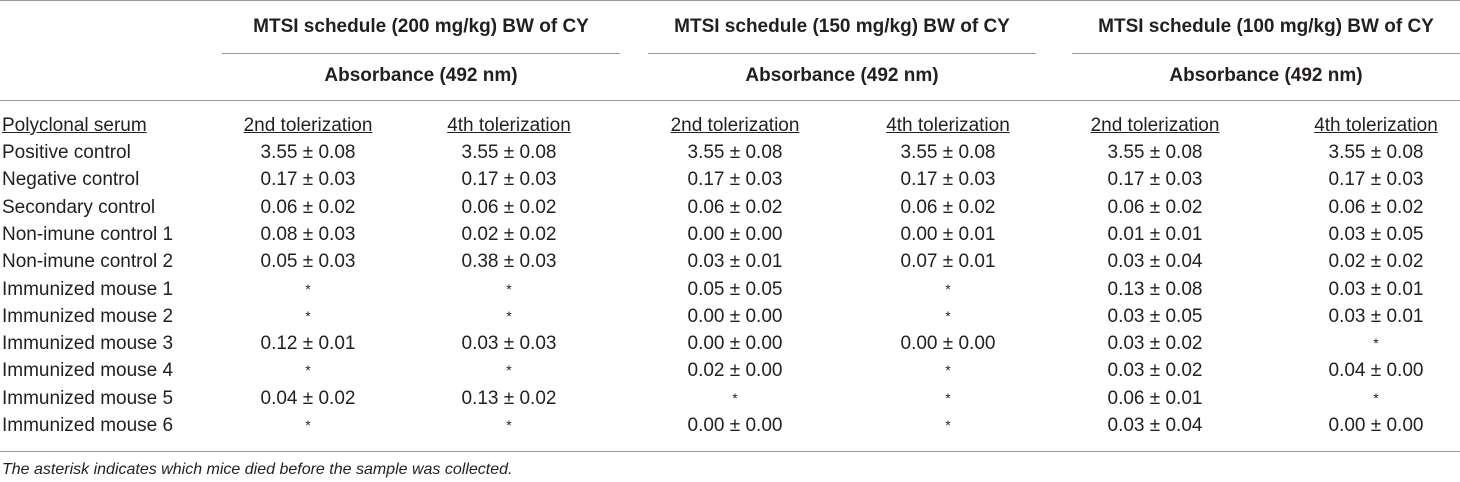  What do you see at coordinates (88, 289) in the screenshot?
I see `row-label: Immunized mouse 1` at bounding box center [88, 289].